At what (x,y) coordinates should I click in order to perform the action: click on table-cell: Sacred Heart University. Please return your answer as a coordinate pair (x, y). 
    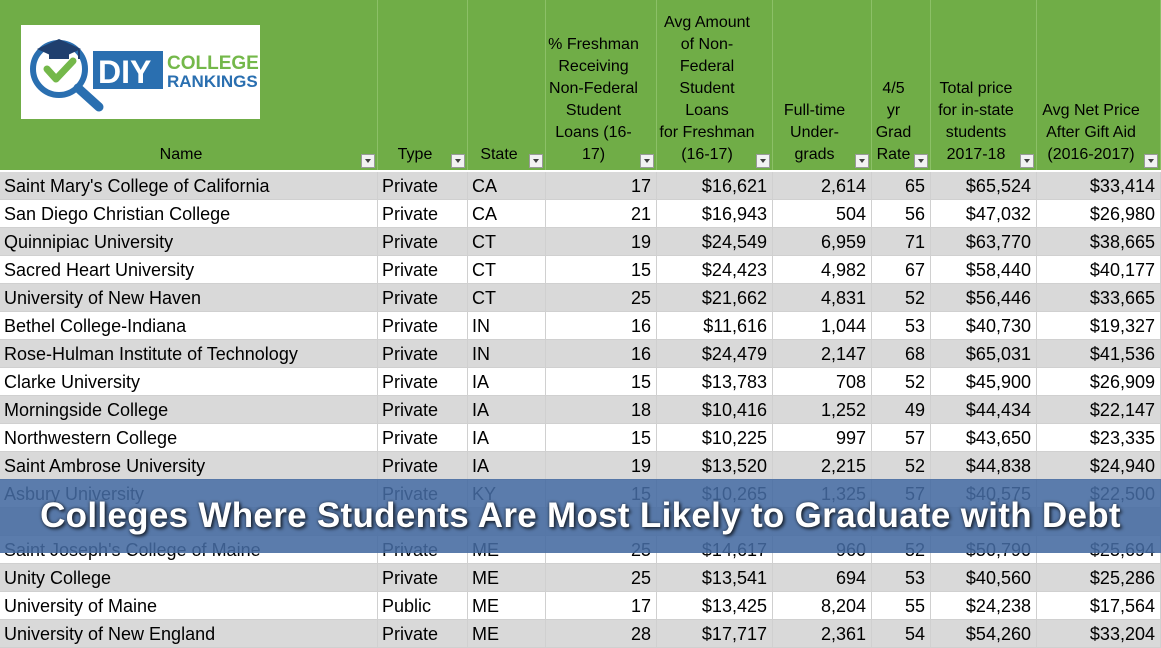
    Looking at the image, I should click on (189, 270).